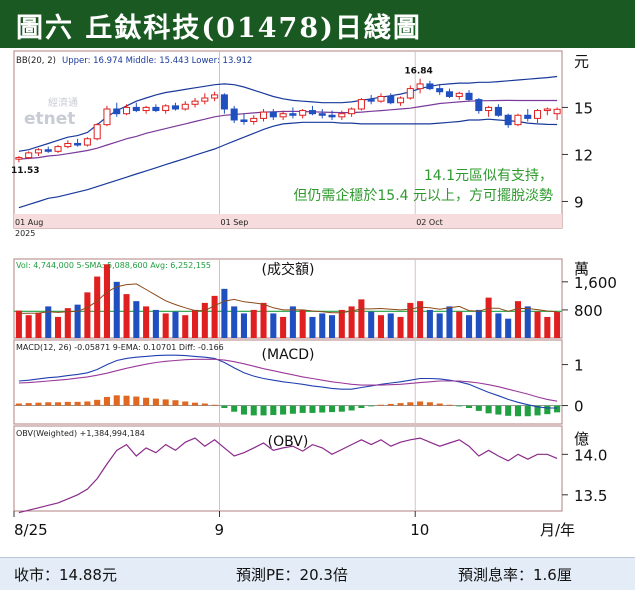 Image resolution: width=635 pixels, height=600 pixels. I want to click on price-ytick-9-label: 9, so click(579, 202).